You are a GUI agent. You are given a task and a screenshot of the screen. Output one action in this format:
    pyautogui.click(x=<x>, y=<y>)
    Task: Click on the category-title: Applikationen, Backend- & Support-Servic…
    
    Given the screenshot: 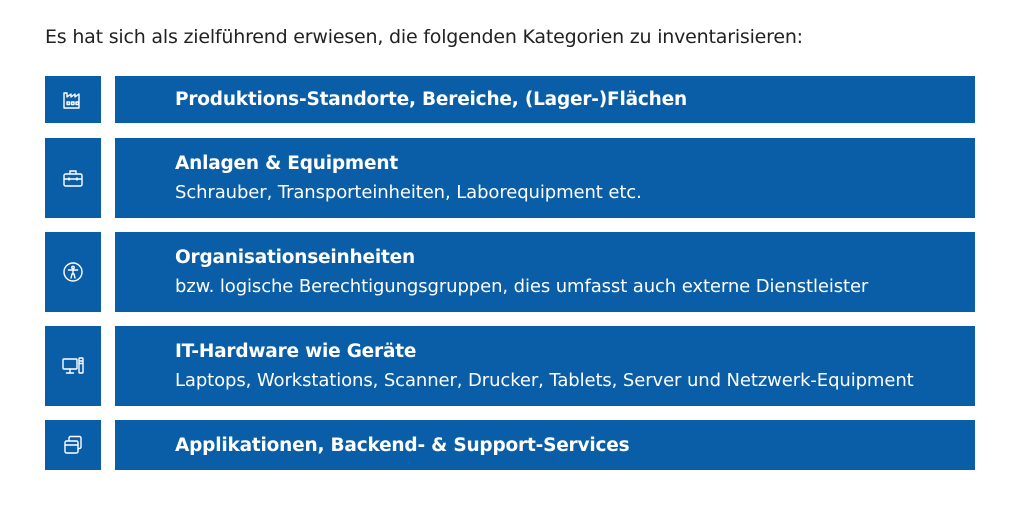 What is the action you would take?
    pyautogui.click(x=402, y=445)
    